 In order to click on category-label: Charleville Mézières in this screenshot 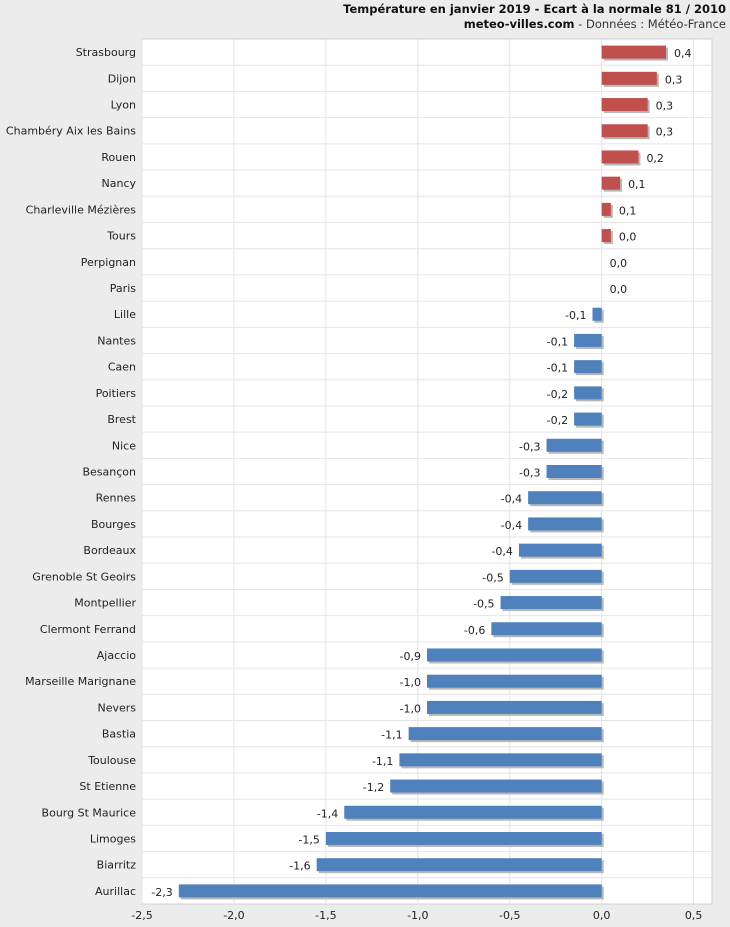, I will do `click(81, 209)`.